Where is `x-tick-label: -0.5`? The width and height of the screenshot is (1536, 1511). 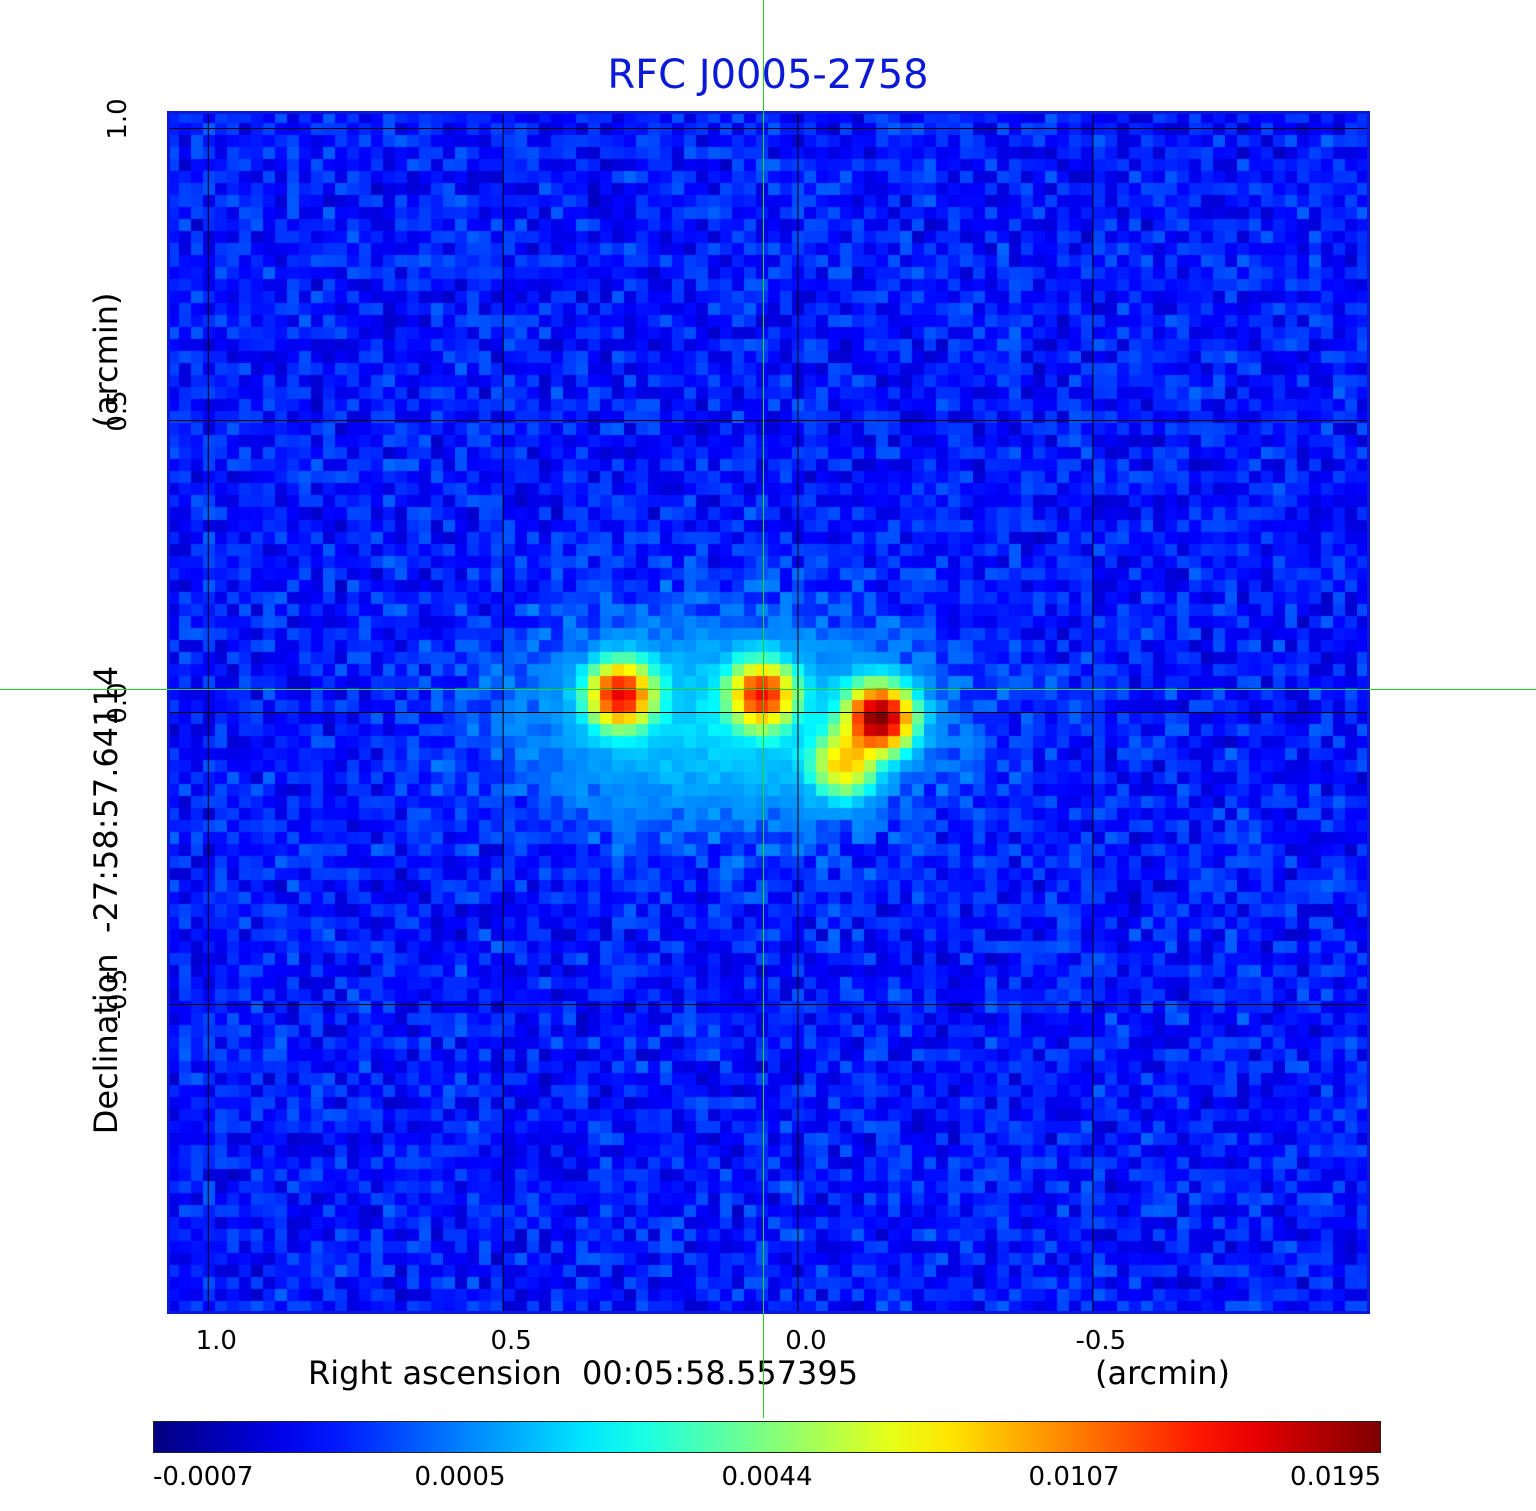 x-tick-label: -0.5 is located at coordinates (1101, 1341).